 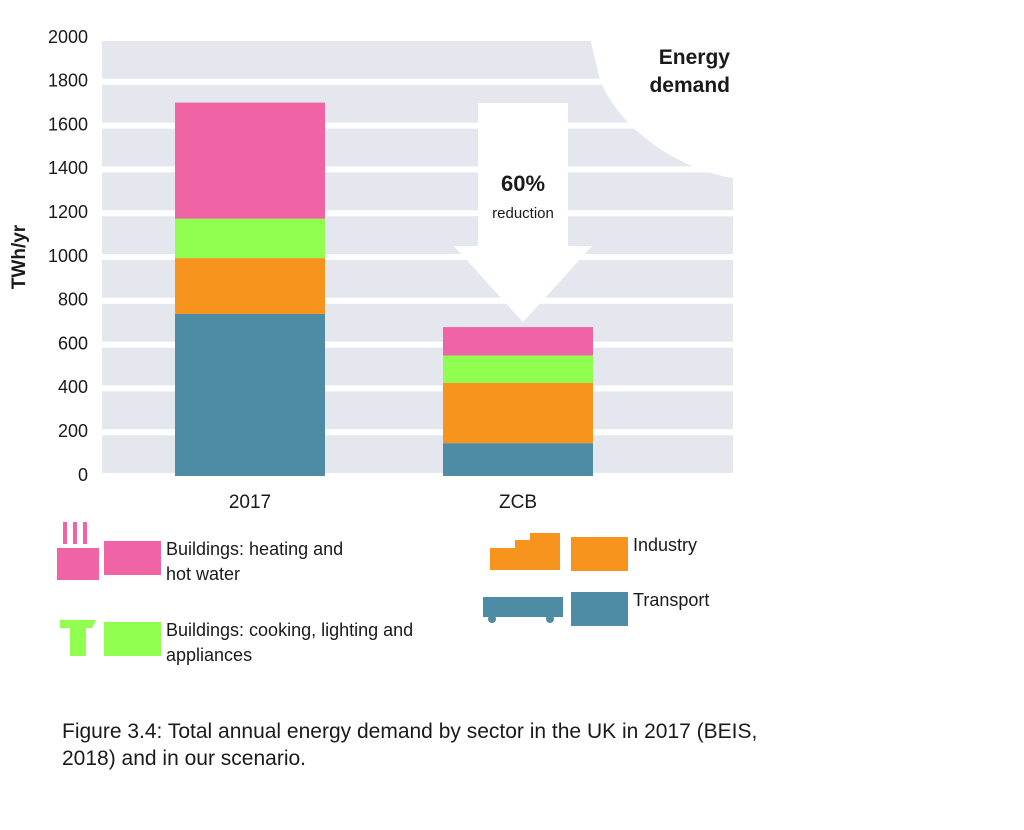 What do you see at coordinates (73, 343) in the screenshot?
I see `y-tick-label: 600` at bounding box center [73, 343].